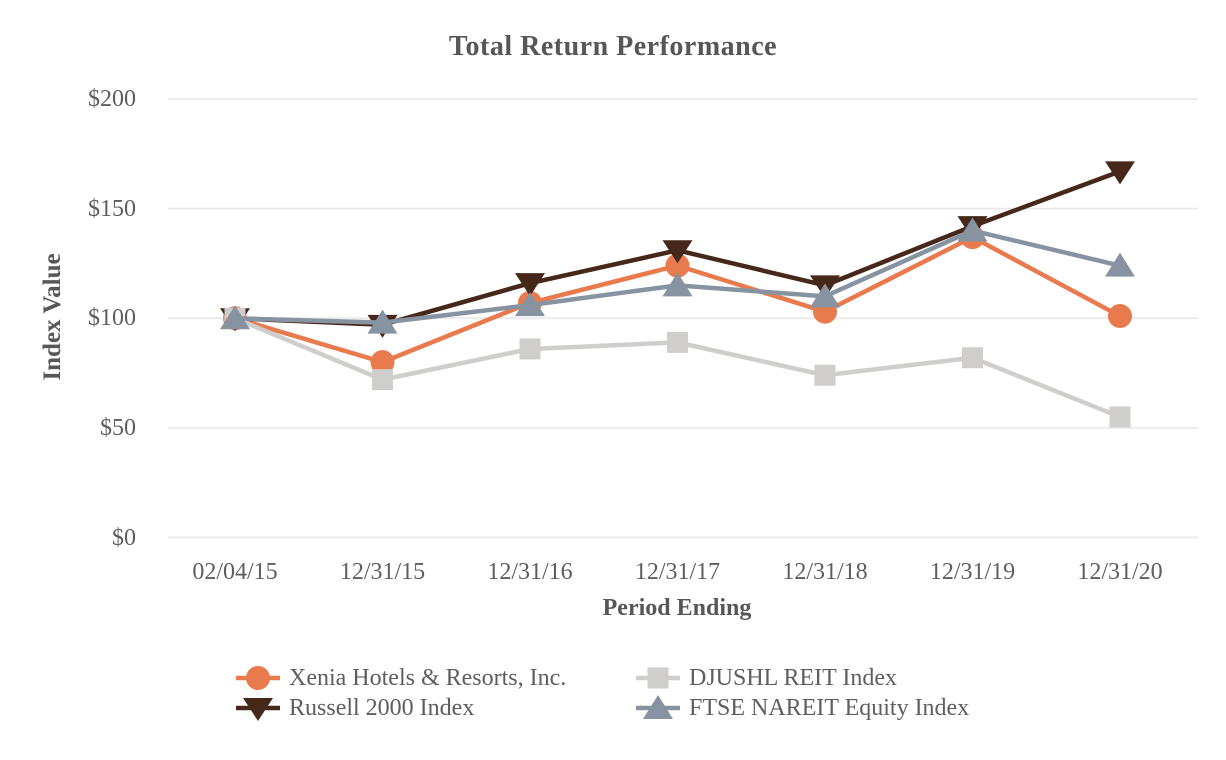  Describe the element at coordinates (530, 572) in the screenshot. I see `x-tick-label: 12/31/16` at that location.